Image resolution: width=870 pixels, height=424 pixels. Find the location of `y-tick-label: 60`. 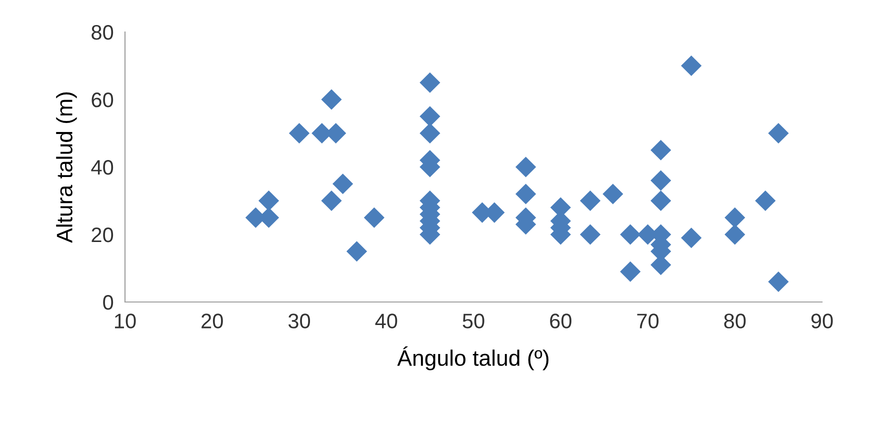

y-tick-label: 60 is located at coordinates (103, 100).